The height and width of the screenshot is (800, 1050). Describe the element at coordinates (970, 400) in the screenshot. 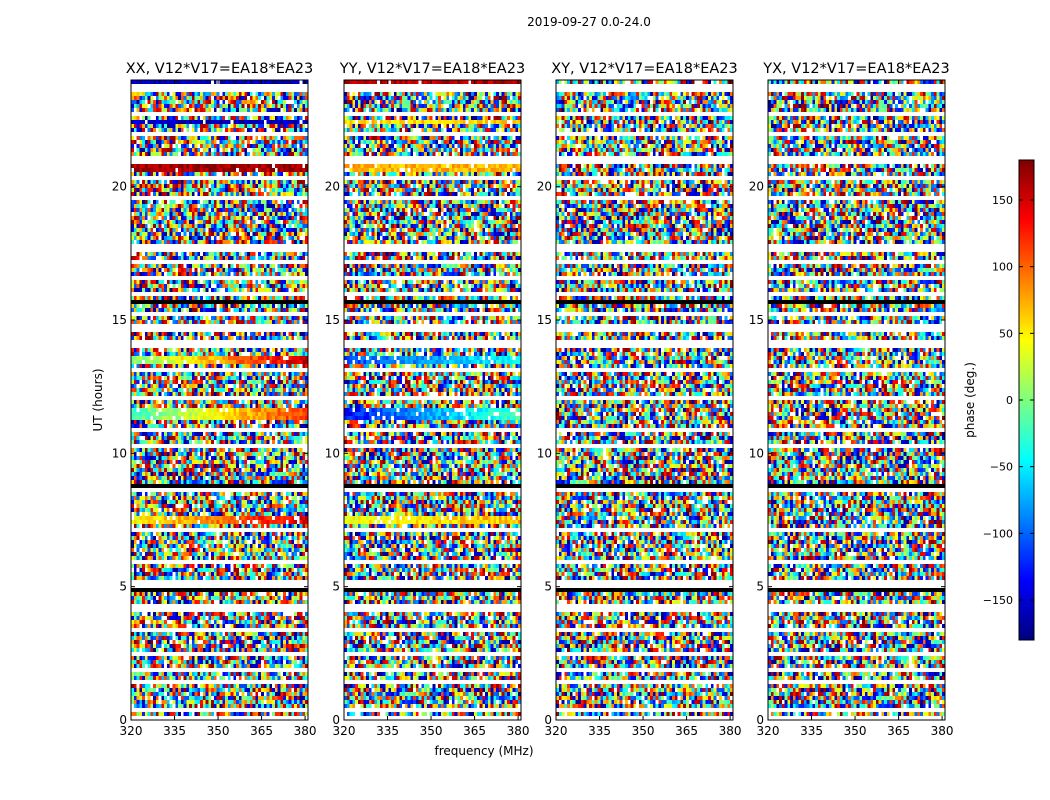

I see `colorbar-label: phase (deg.)` at that location.